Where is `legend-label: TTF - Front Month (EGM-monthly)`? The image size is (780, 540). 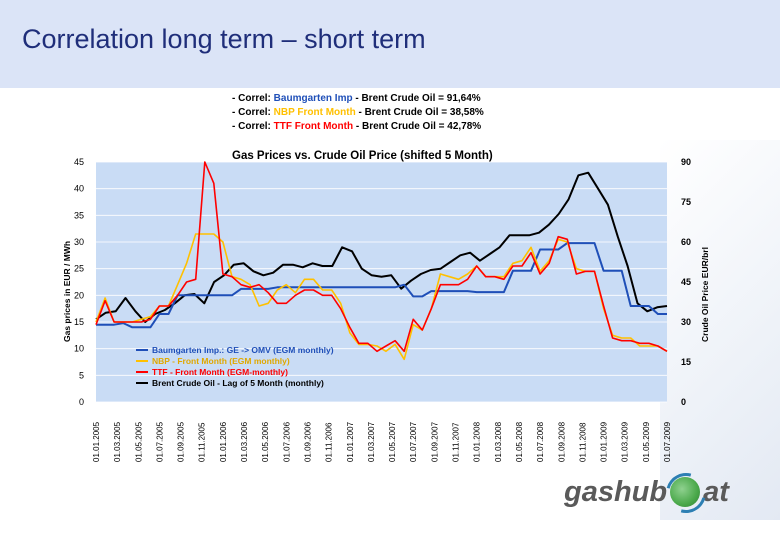 legend-label: TTF - Front Month (EGM-monthly) is located at coordinates (220, 372).